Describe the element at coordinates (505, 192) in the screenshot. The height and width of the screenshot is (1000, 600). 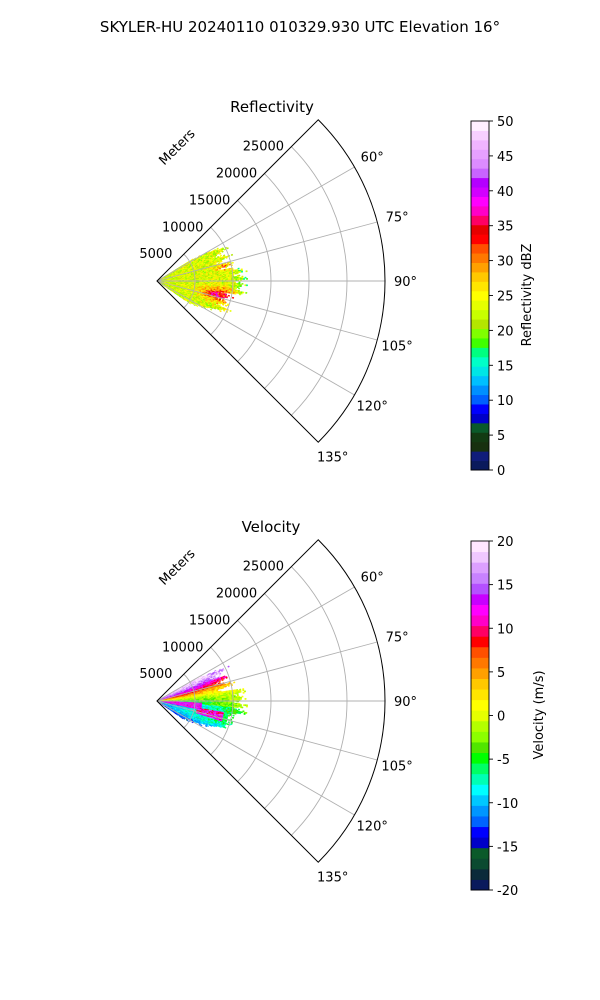
I see `reflectivity-colorbar-tick-label: 40` at that location.